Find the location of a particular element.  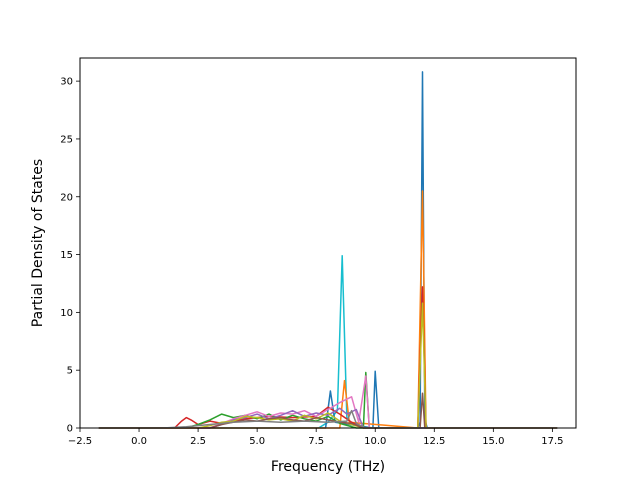

x-tick-label: 15.0 is located at coordinates (493, 441).